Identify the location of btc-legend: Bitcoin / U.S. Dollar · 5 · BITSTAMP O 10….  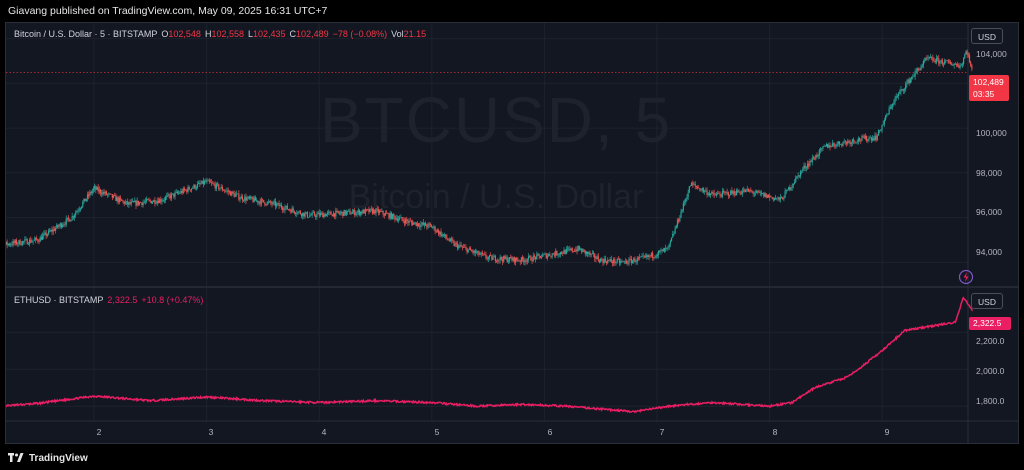
(220, 34).